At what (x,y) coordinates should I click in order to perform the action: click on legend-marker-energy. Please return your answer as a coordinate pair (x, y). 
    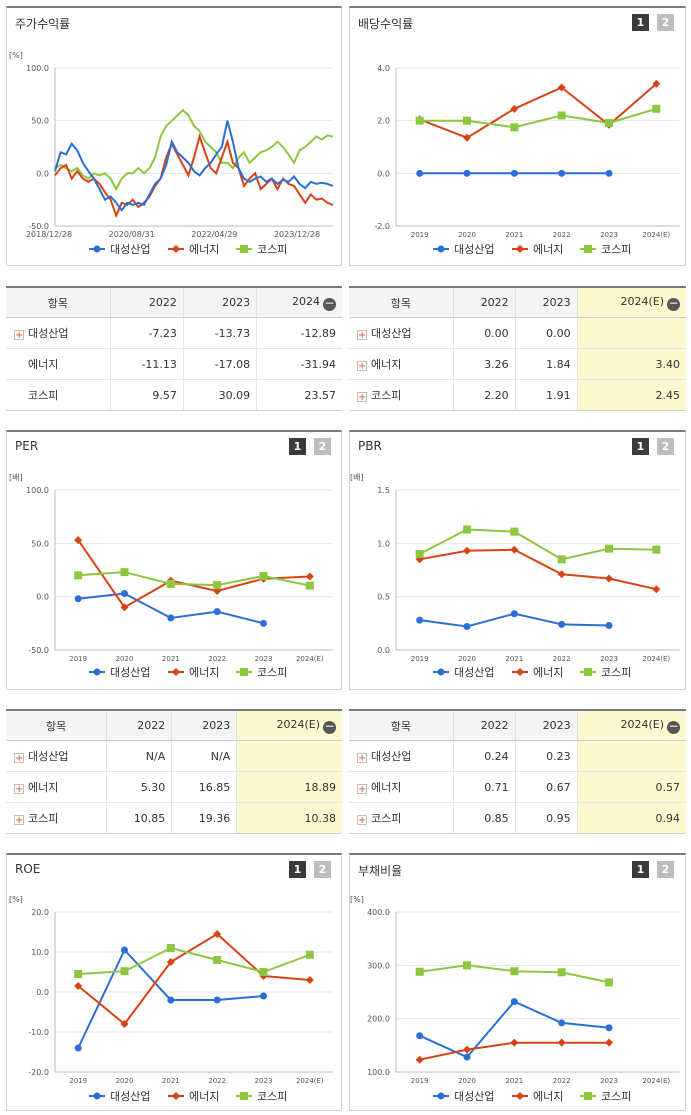
    Looking at the image, I should click on (520, 249).